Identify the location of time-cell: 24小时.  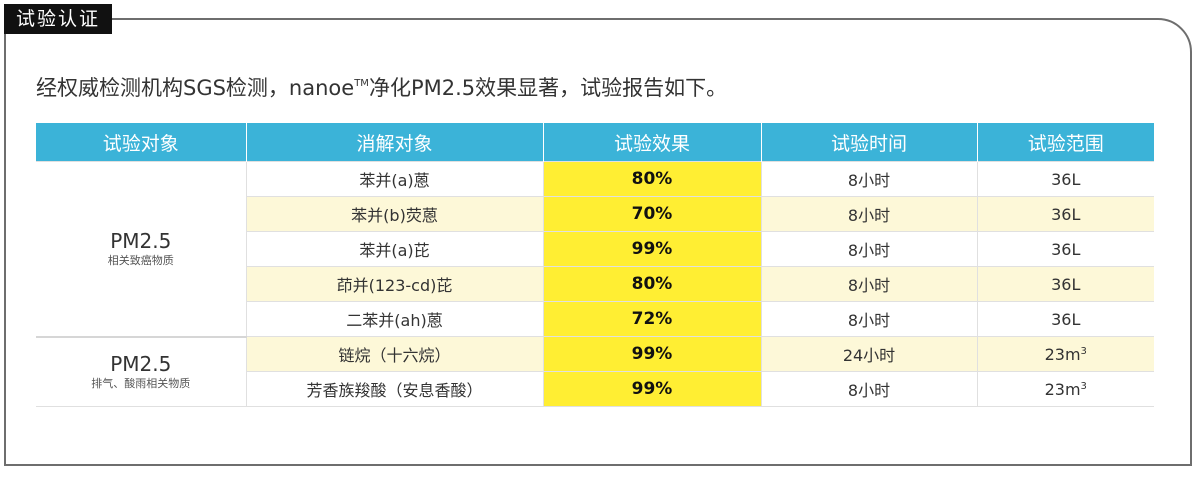
(869, 354).